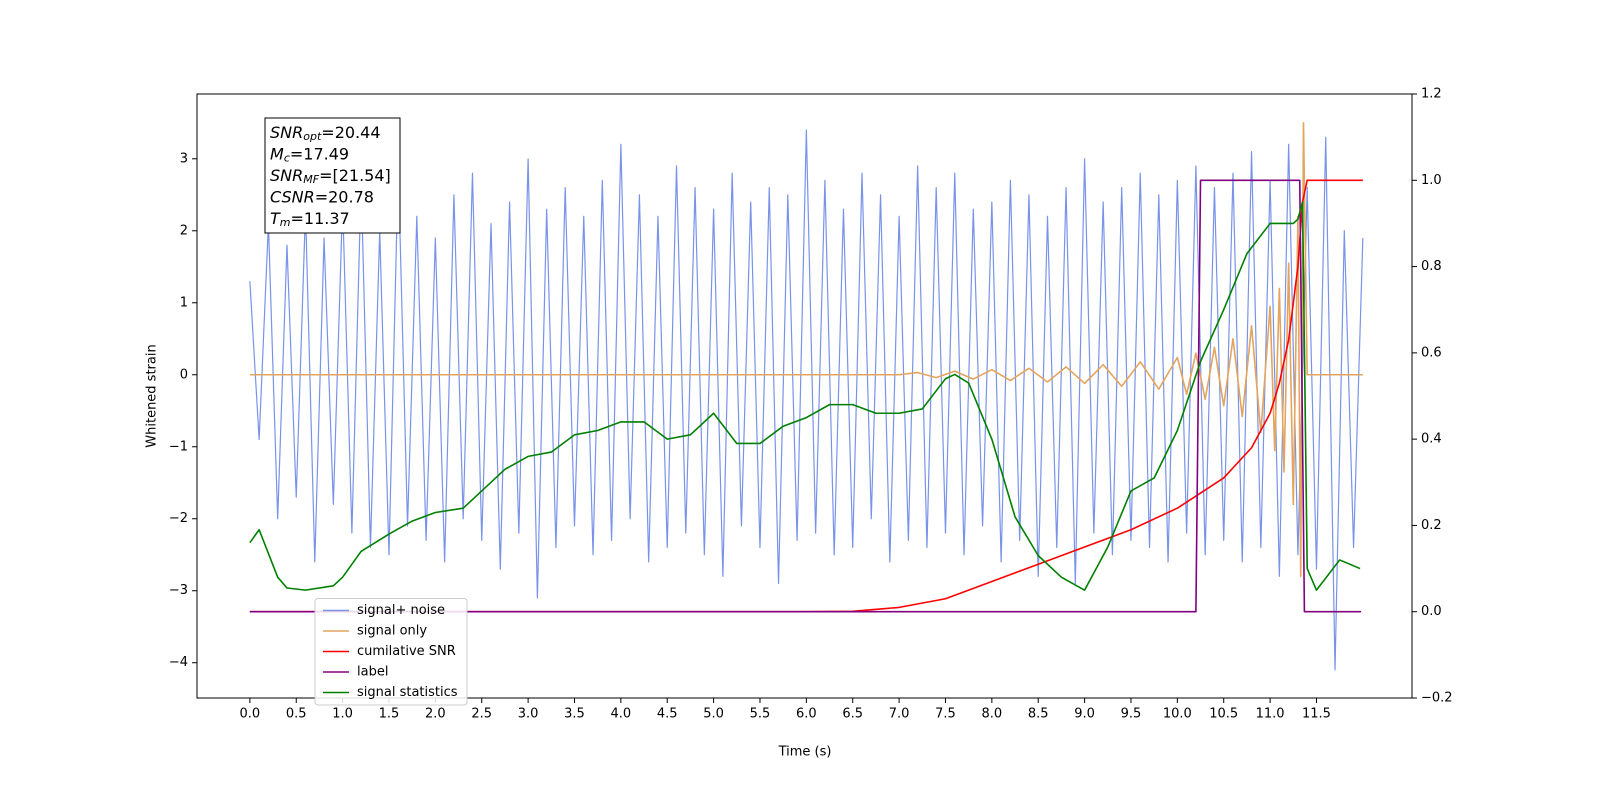 The image size is (1600, 800). I want to click on annotation-line: Tm=11.37, so click(310, 219).